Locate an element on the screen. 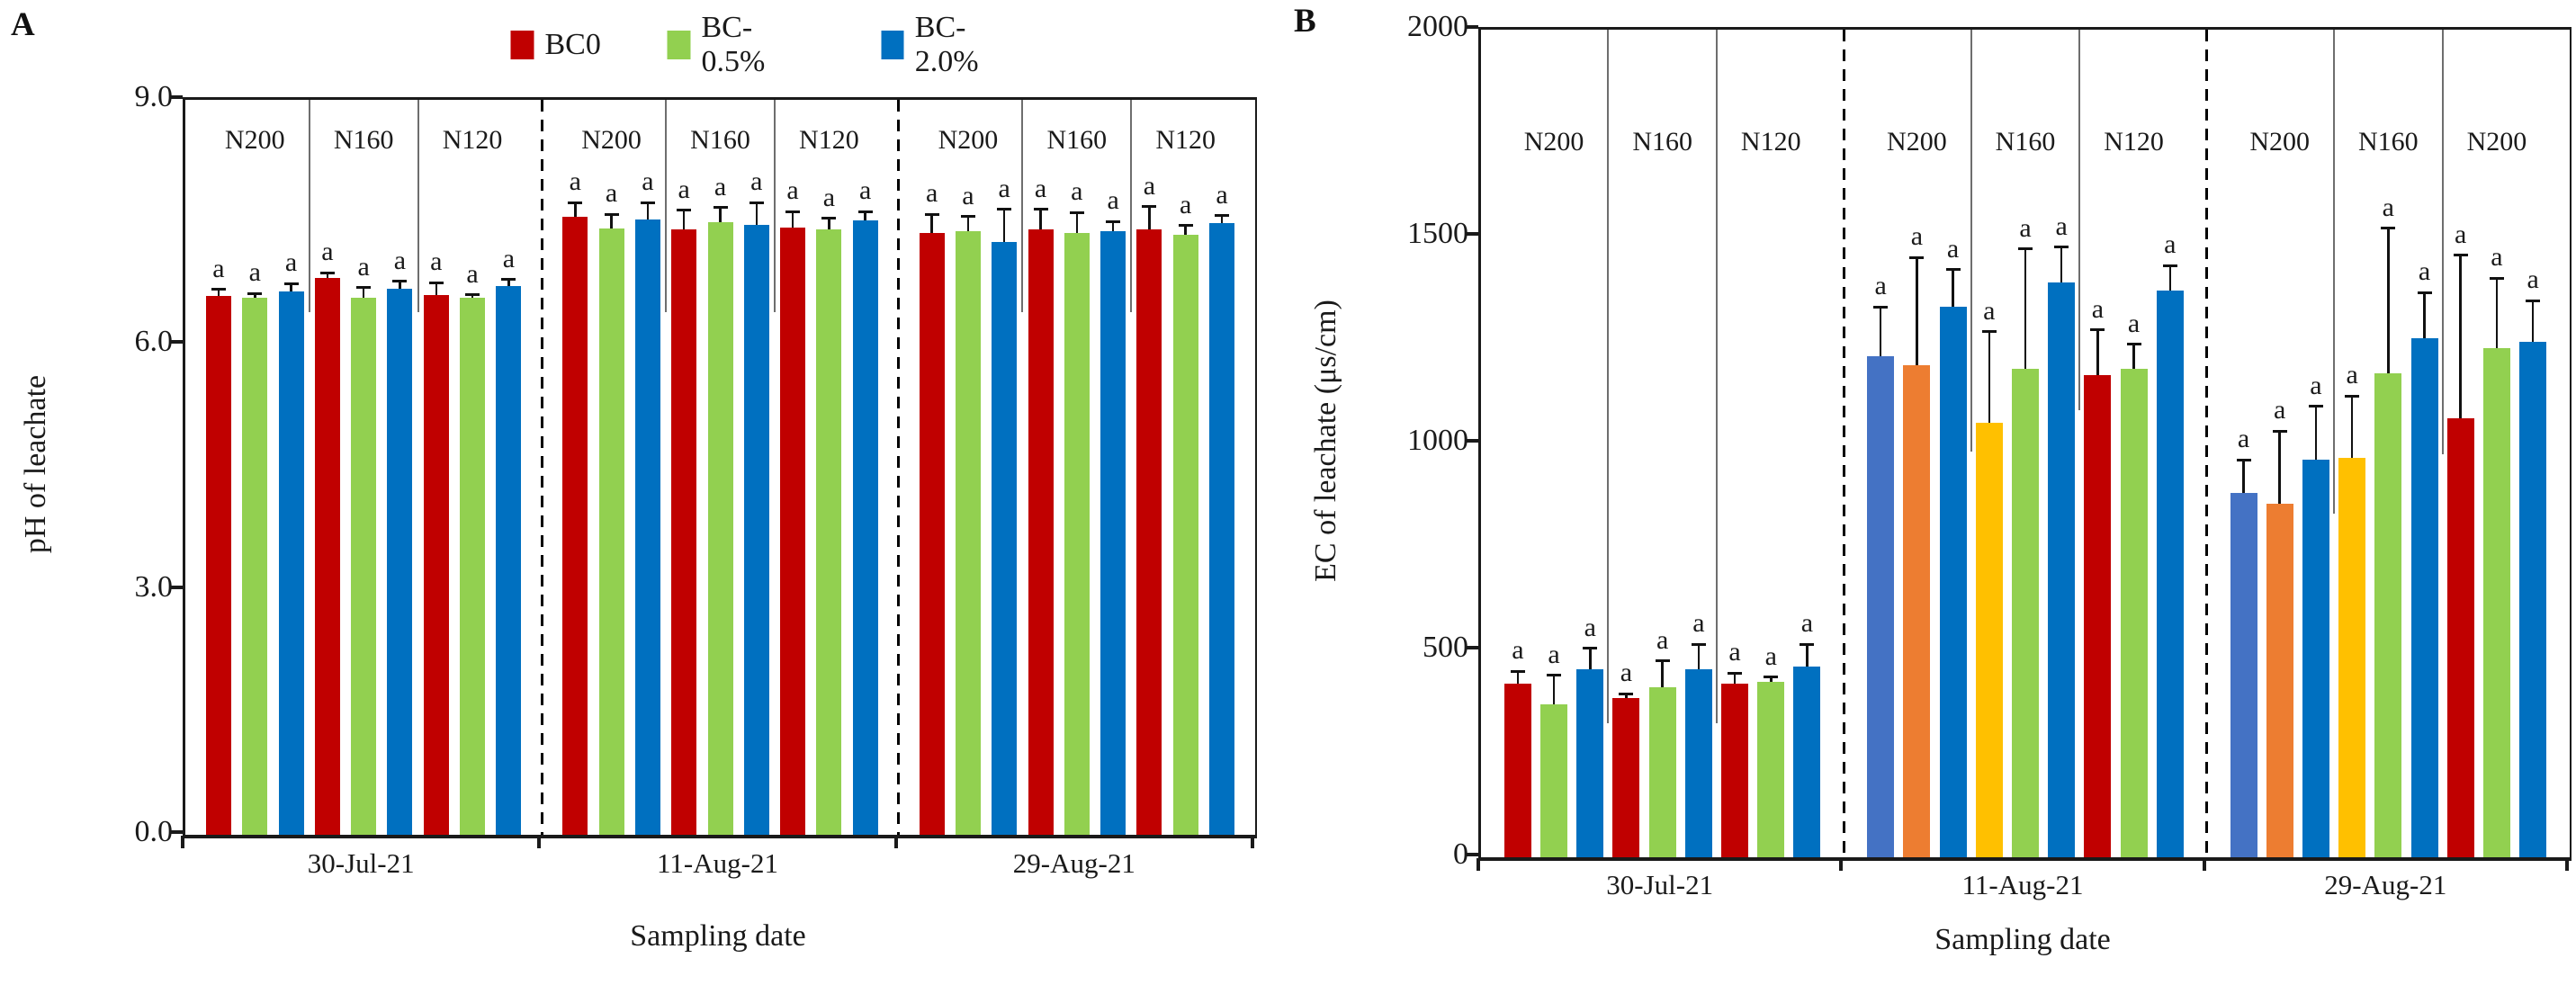 This screenshot has width=2576, height=994. y-tick-label: 1500 is located at coordinates (1438, 233).